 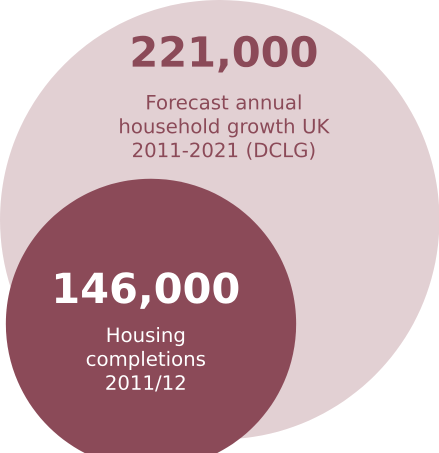 I want to click on data-label: 146,000, so click(x=147, y=290).